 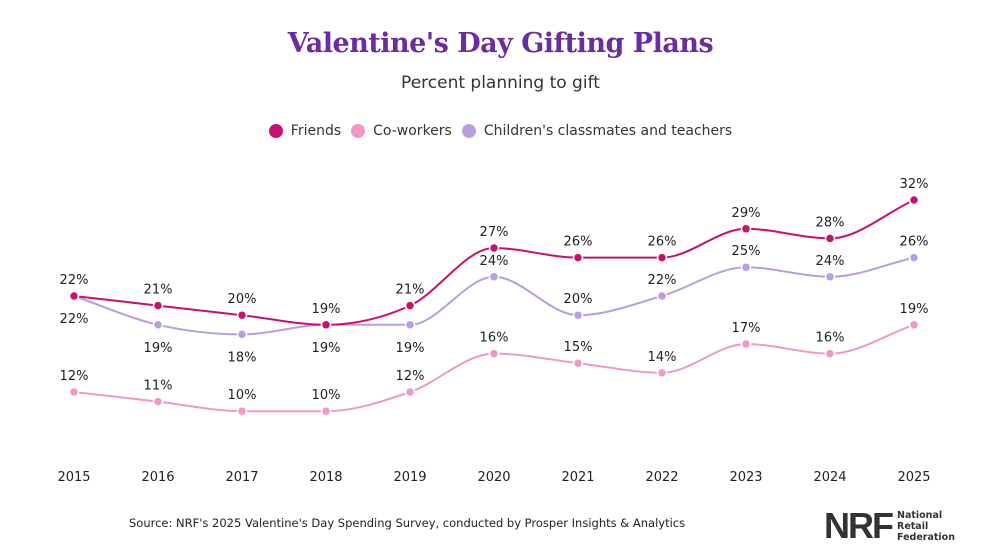 What do you see at coordinates (409, 477) in the screenshot?
I see `x-tick-label: 2019` at bounding box center [409, 477].